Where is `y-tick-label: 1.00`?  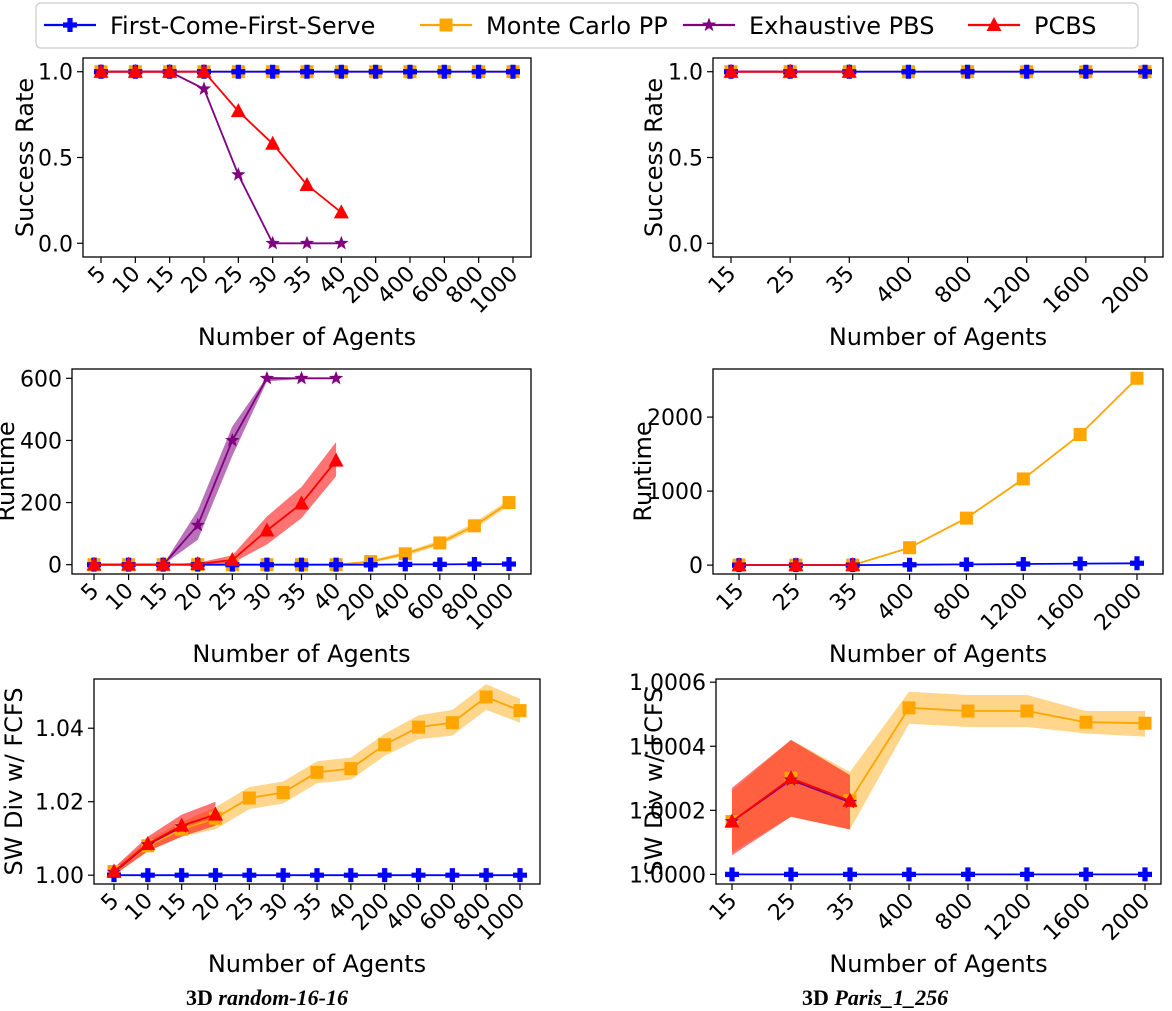 y-tick-label: 1.00 is located at coordinates (59, 876).